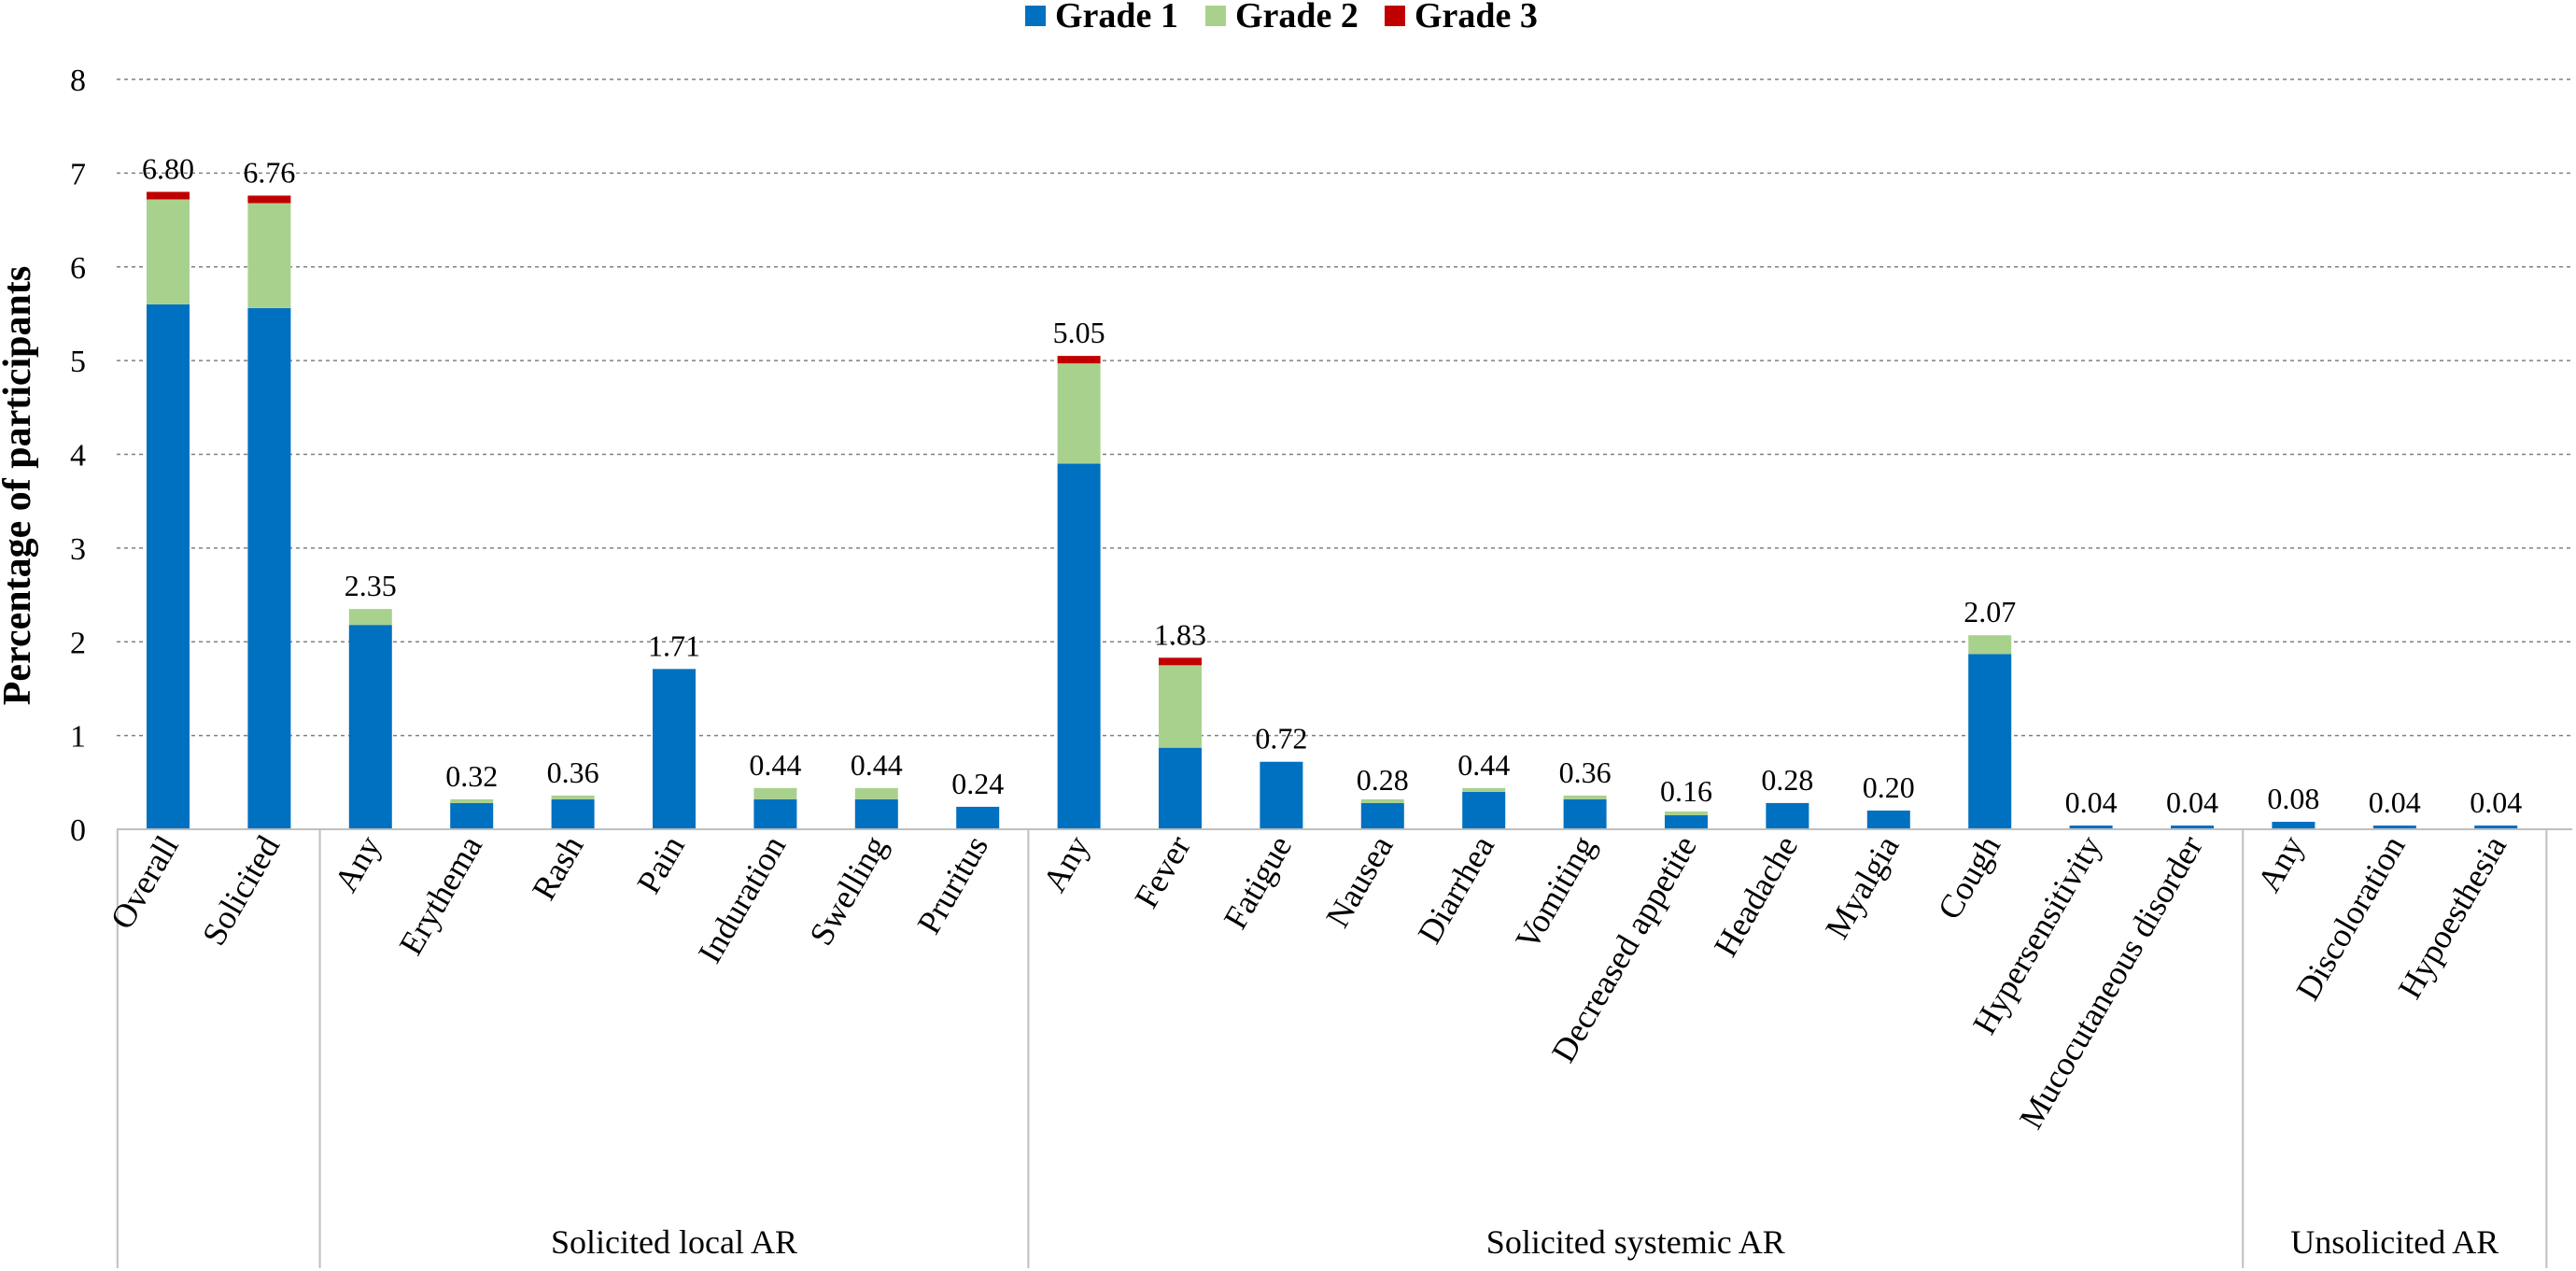 The width and height of the screenshot is (2576, 1271). Describe the element at coordinates (472, 776) in the screenshot. I see `value-label: 0.32` at that location.